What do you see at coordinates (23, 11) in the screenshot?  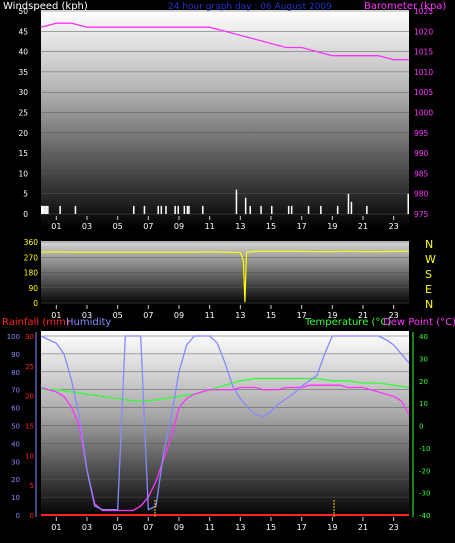 I see `wind-tick-label: 50` at bounding box center [23, 11].